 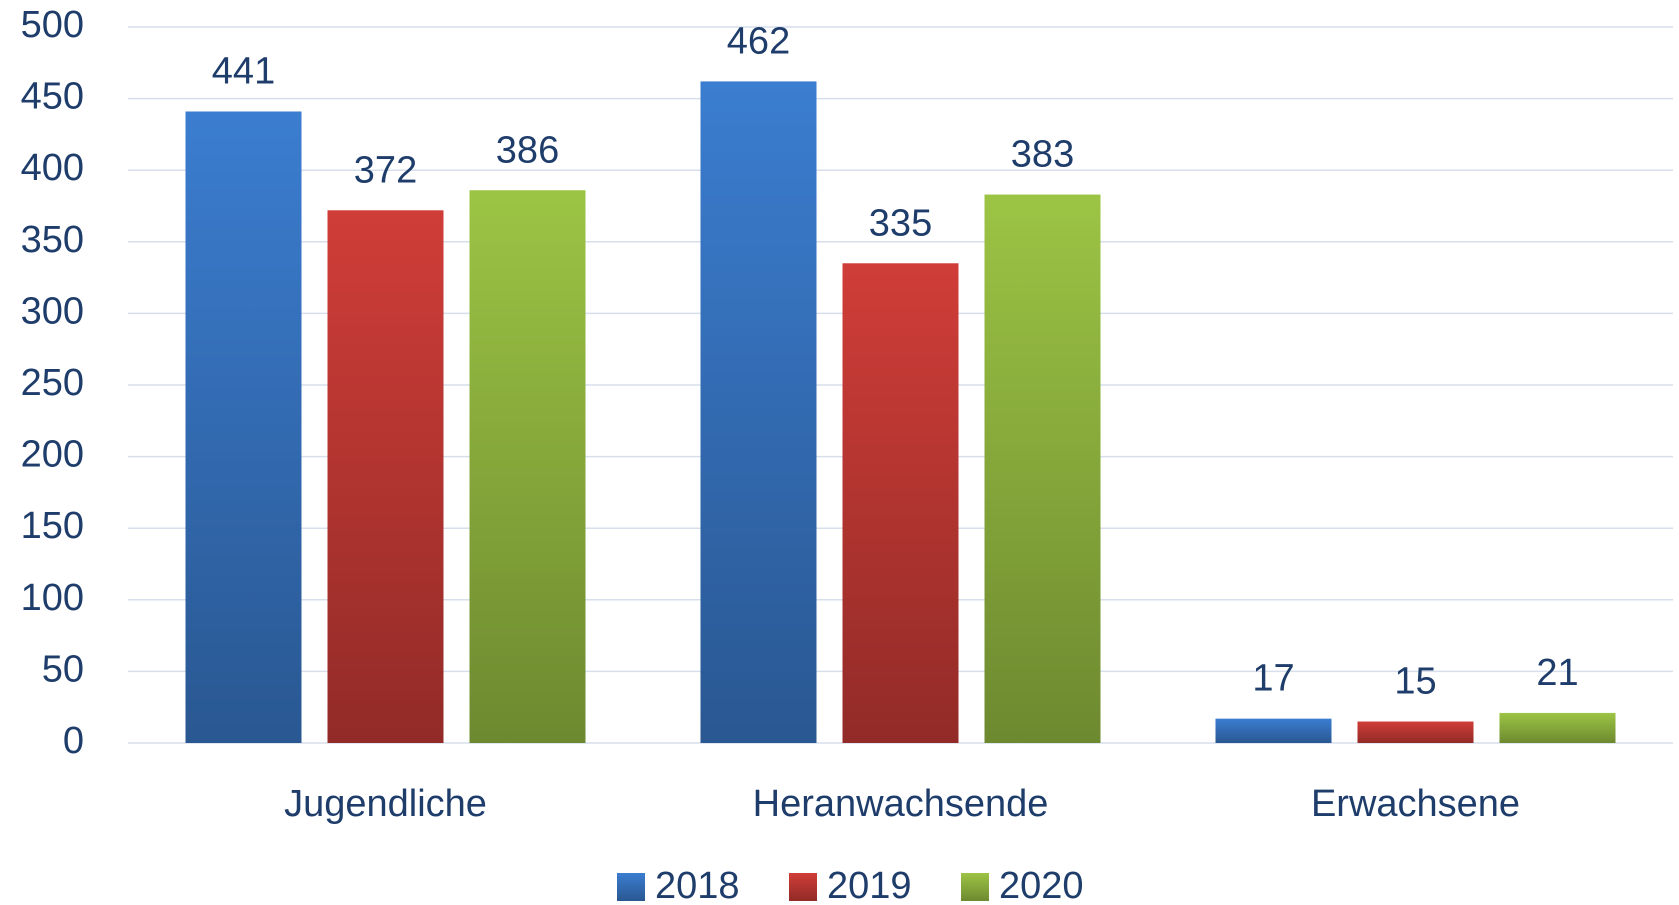 What do you see at coordinates (52, 526) in the screenshot?
I see `y-tick-label: 150` at bounding box center [52, 526].